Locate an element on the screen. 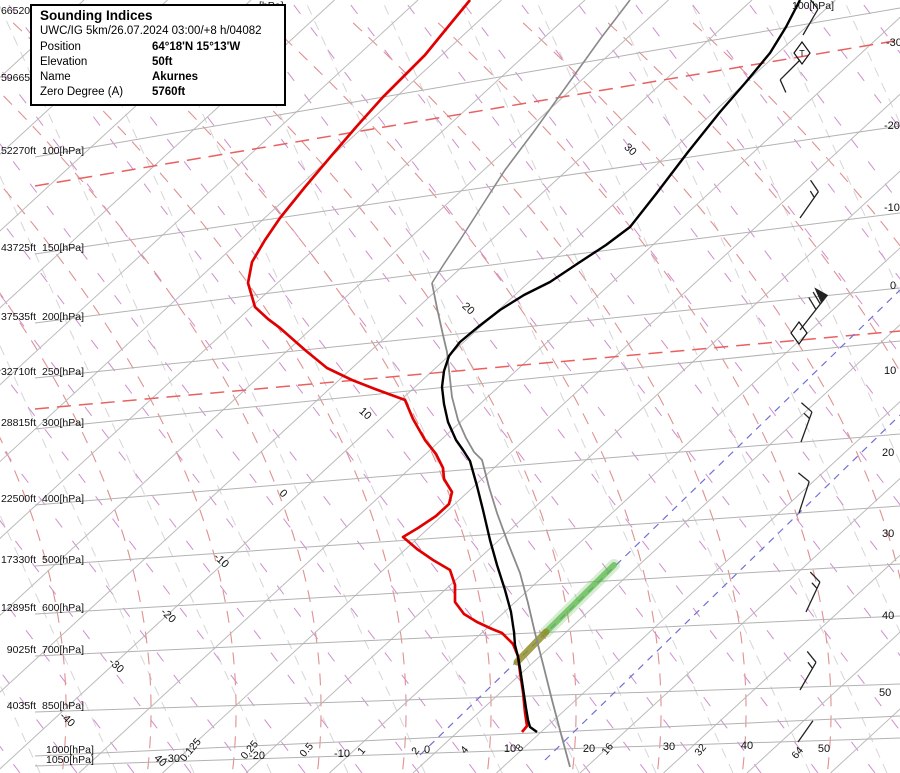 The image size is (900, 773). info-row-name: Name Akurnes is located at coordinates (159, 77).